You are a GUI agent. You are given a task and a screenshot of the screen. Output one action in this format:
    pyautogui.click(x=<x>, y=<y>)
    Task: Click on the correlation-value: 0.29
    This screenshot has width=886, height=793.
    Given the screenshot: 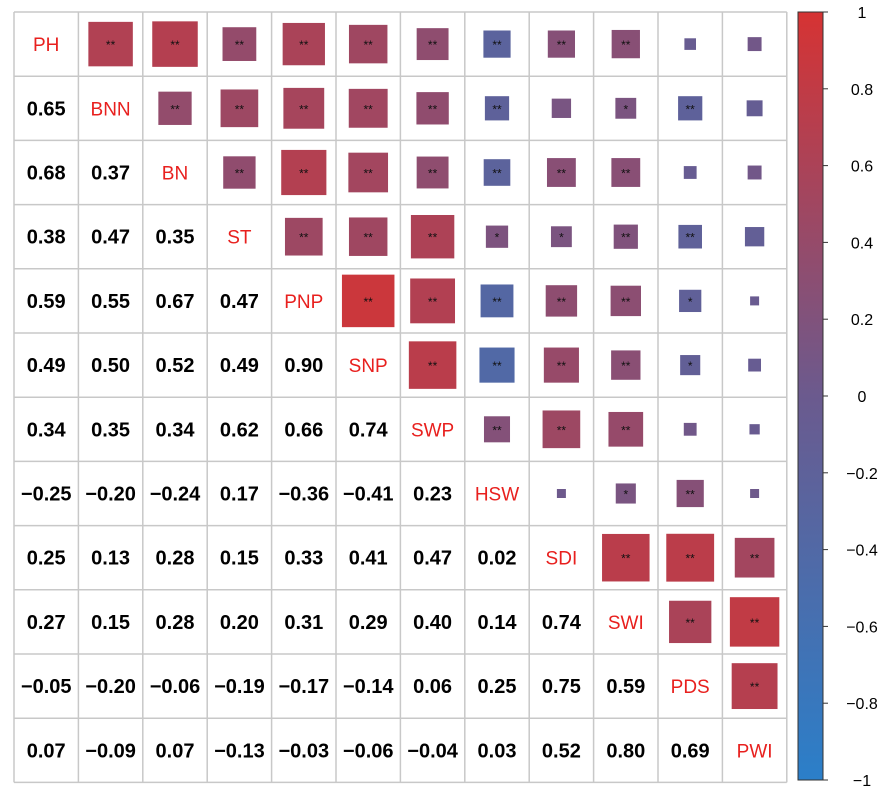 What is the action you would take?
    pyautogui.click(x=368, y=623)
    